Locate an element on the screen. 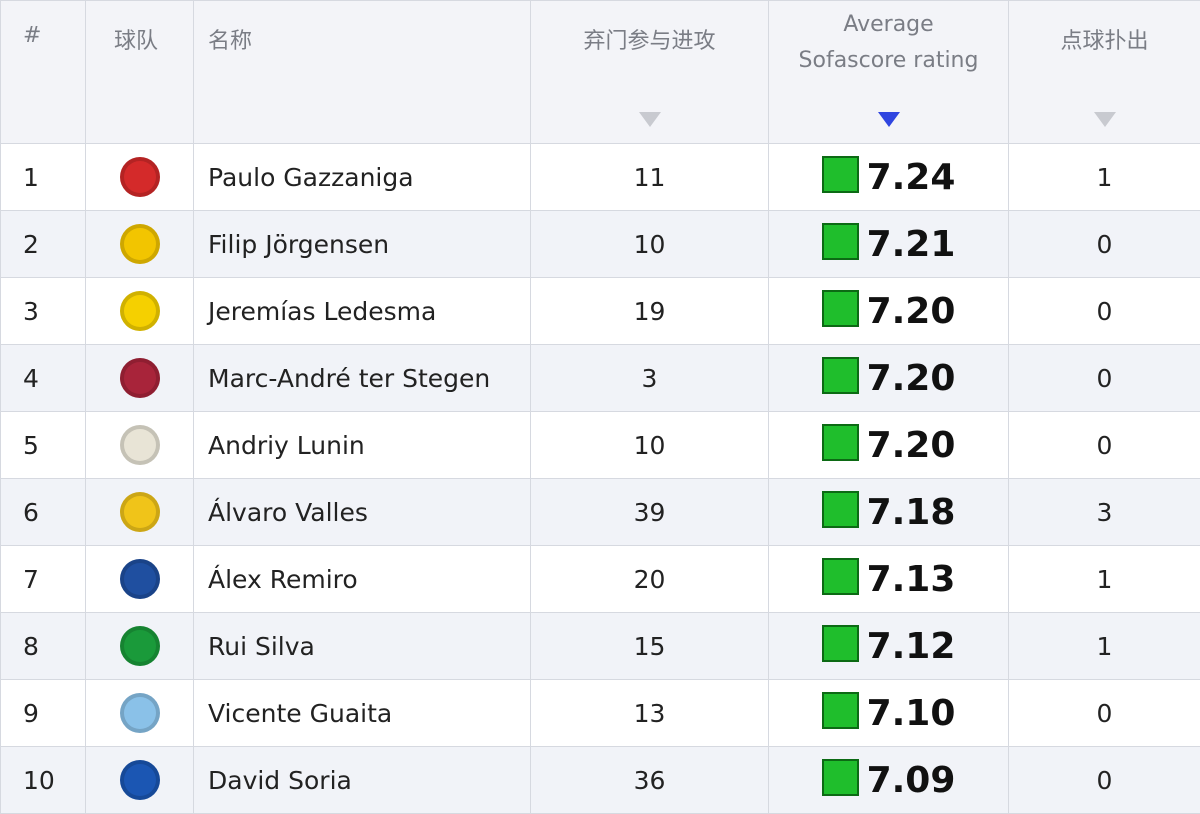 Image resolution: width=1200 pixels, height=814 pixels. rating-cell: 7.18 is located at coordinates (889, 512).